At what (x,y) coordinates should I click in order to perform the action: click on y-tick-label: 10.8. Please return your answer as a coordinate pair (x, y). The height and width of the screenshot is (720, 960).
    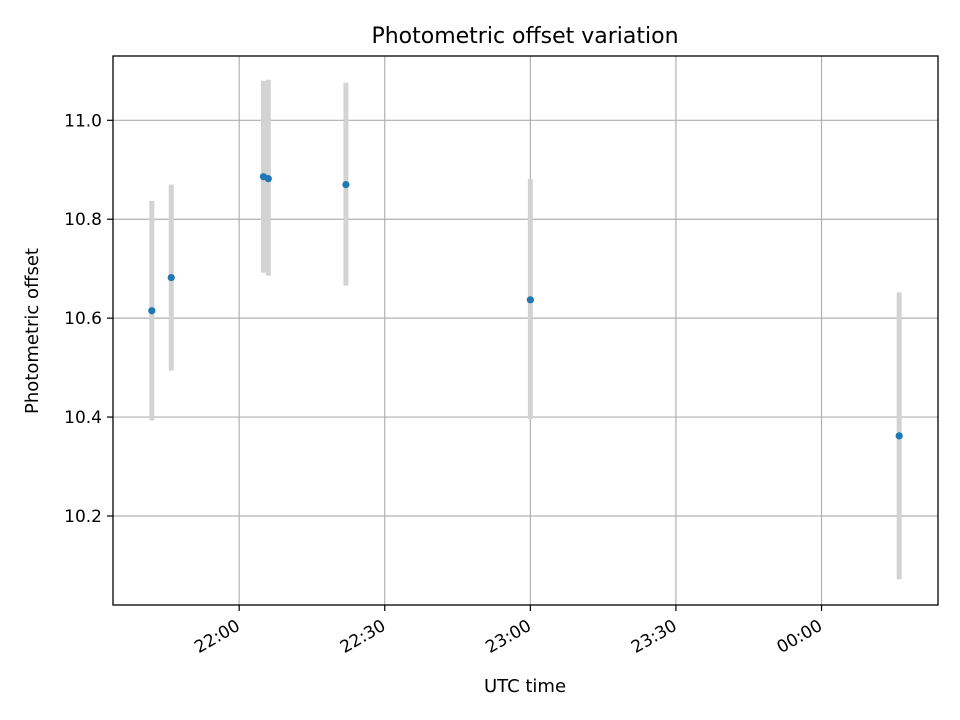
    Looking at the image, I should click on (83, 220).